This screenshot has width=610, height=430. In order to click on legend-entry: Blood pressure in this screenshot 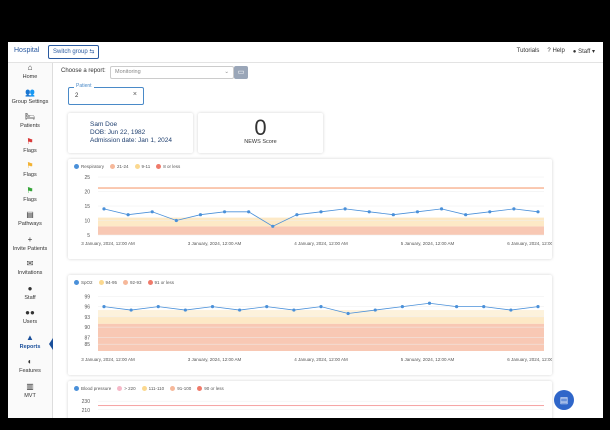, I will do `click(92, 388)`.